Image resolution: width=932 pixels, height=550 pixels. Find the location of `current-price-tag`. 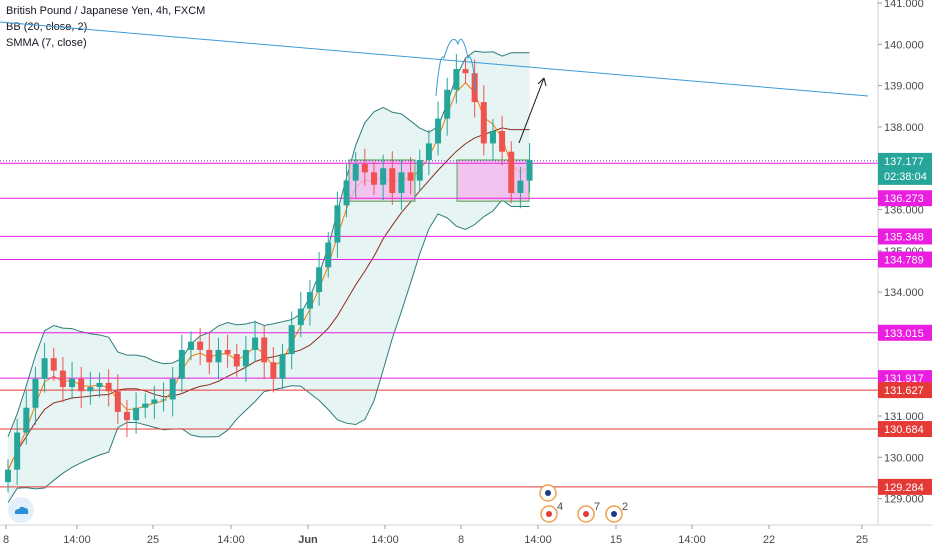

current-price-tag is located at coordinates (905, 168).